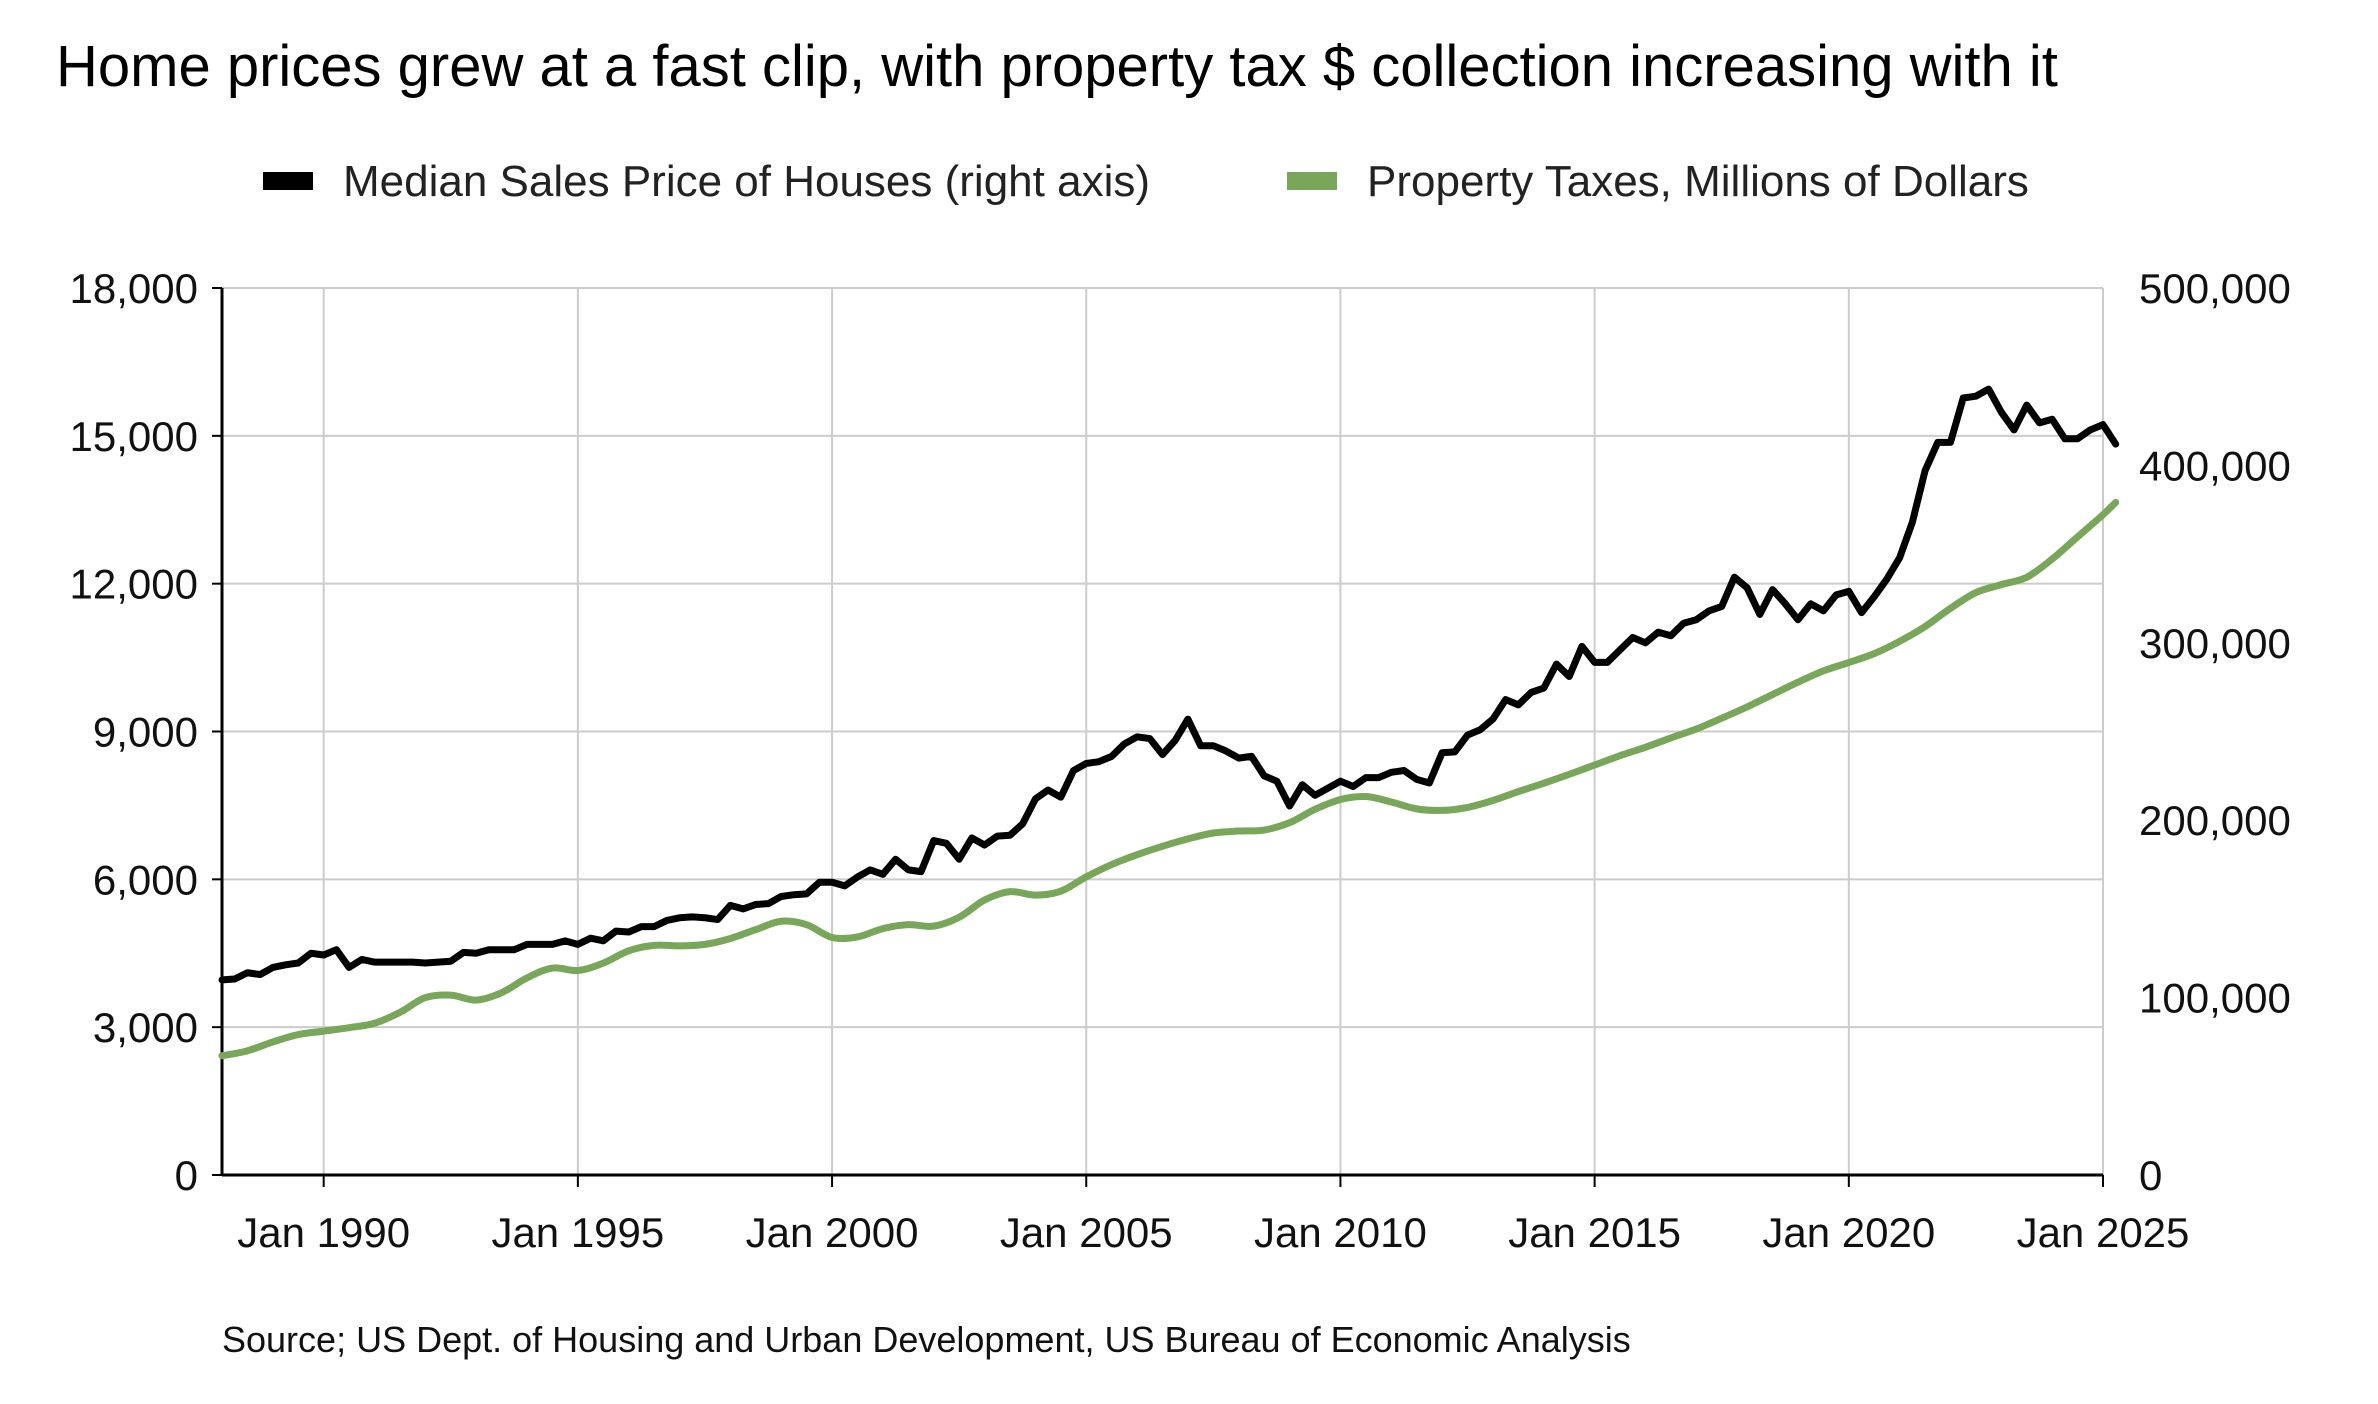 The image size is (2378, 1404). Describe the element at coordinates (323, 1232) in the screenshot. I see `x-tick-label: Jan 1990` at that location.